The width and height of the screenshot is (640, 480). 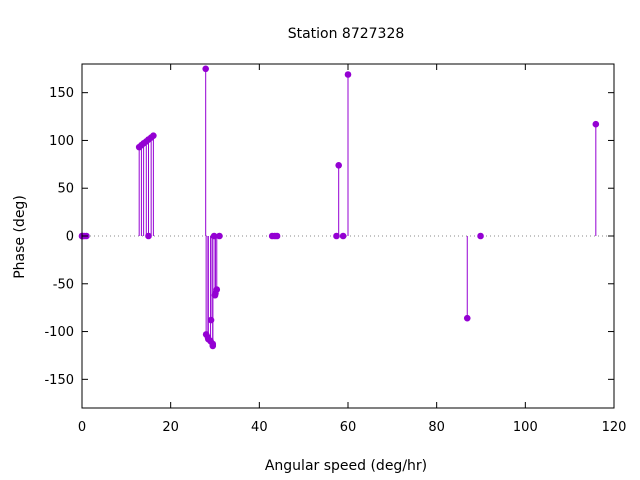 What do you see at coordinates (61, 141) in the screenshot?
I see `y-tick-label-5: 100` at bounding box center [61, 141].